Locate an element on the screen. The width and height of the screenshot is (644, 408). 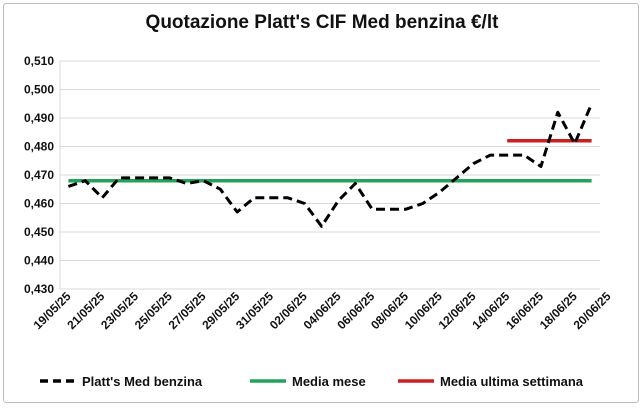
y-tick-label: 0,510 is located at coordinates (39, 61).